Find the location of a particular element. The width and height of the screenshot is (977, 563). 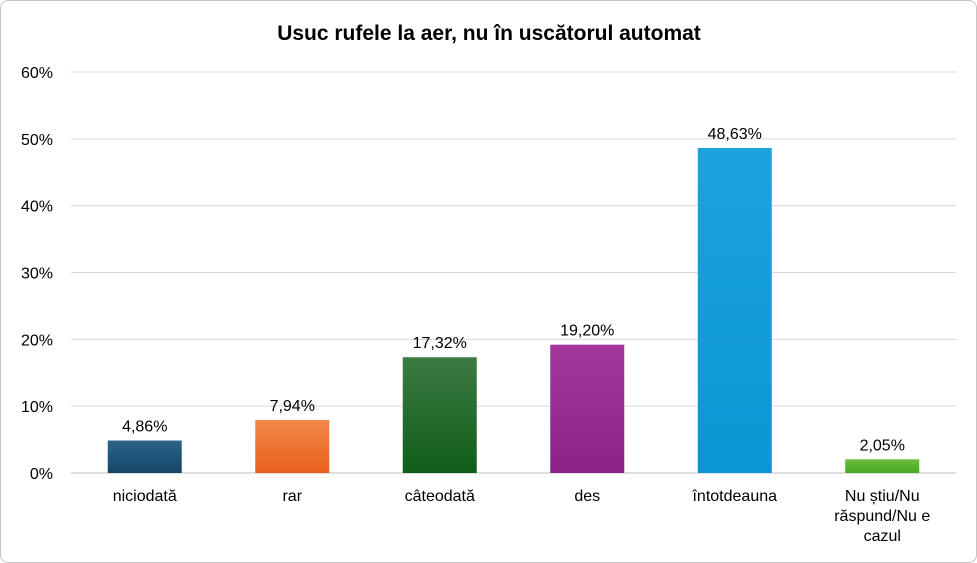

y-tick-label: 20% is located at coordinates (37, 340).